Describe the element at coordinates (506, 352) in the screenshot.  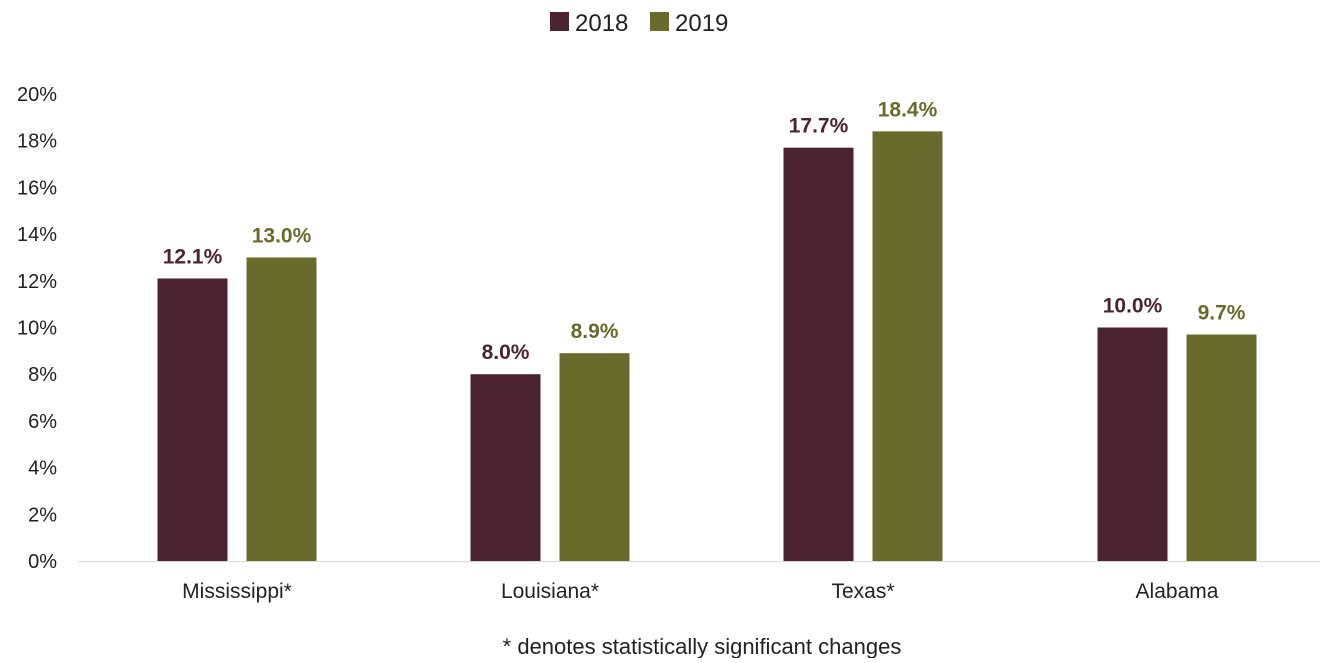
I see `data-label-2018-1: 8.0%` at that location.